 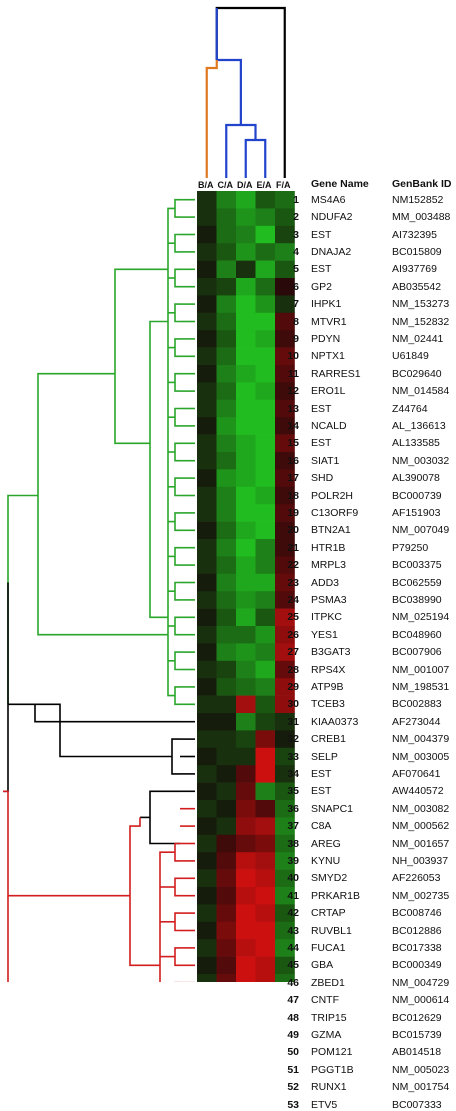 I want to click on gene-name: PGGT1B, so click(x=332, y=1069).